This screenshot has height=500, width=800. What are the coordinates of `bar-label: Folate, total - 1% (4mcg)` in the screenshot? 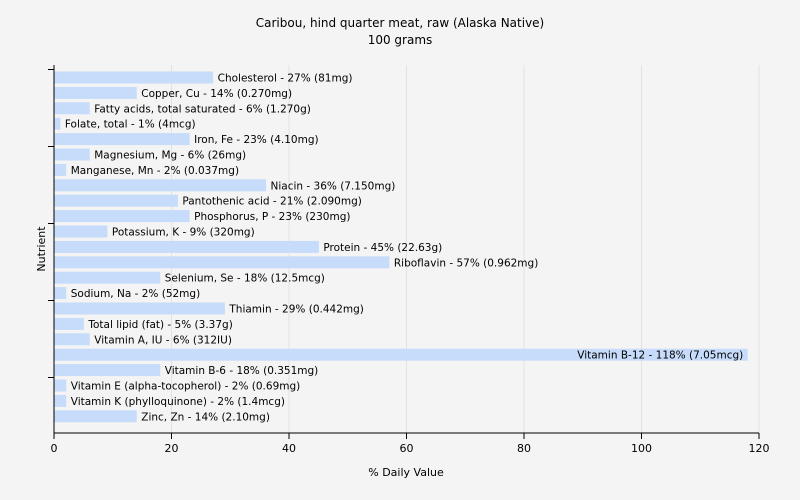 It's located at (130, 125).